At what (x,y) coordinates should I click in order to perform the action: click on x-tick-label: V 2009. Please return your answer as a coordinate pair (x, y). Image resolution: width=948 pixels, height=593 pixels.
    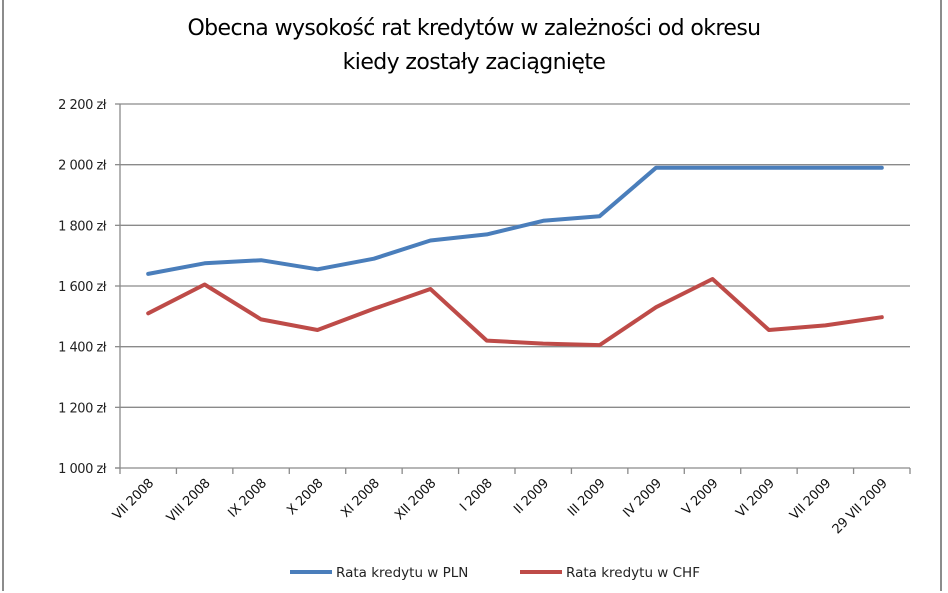
    Looking at the image, I should click on (700, 497).